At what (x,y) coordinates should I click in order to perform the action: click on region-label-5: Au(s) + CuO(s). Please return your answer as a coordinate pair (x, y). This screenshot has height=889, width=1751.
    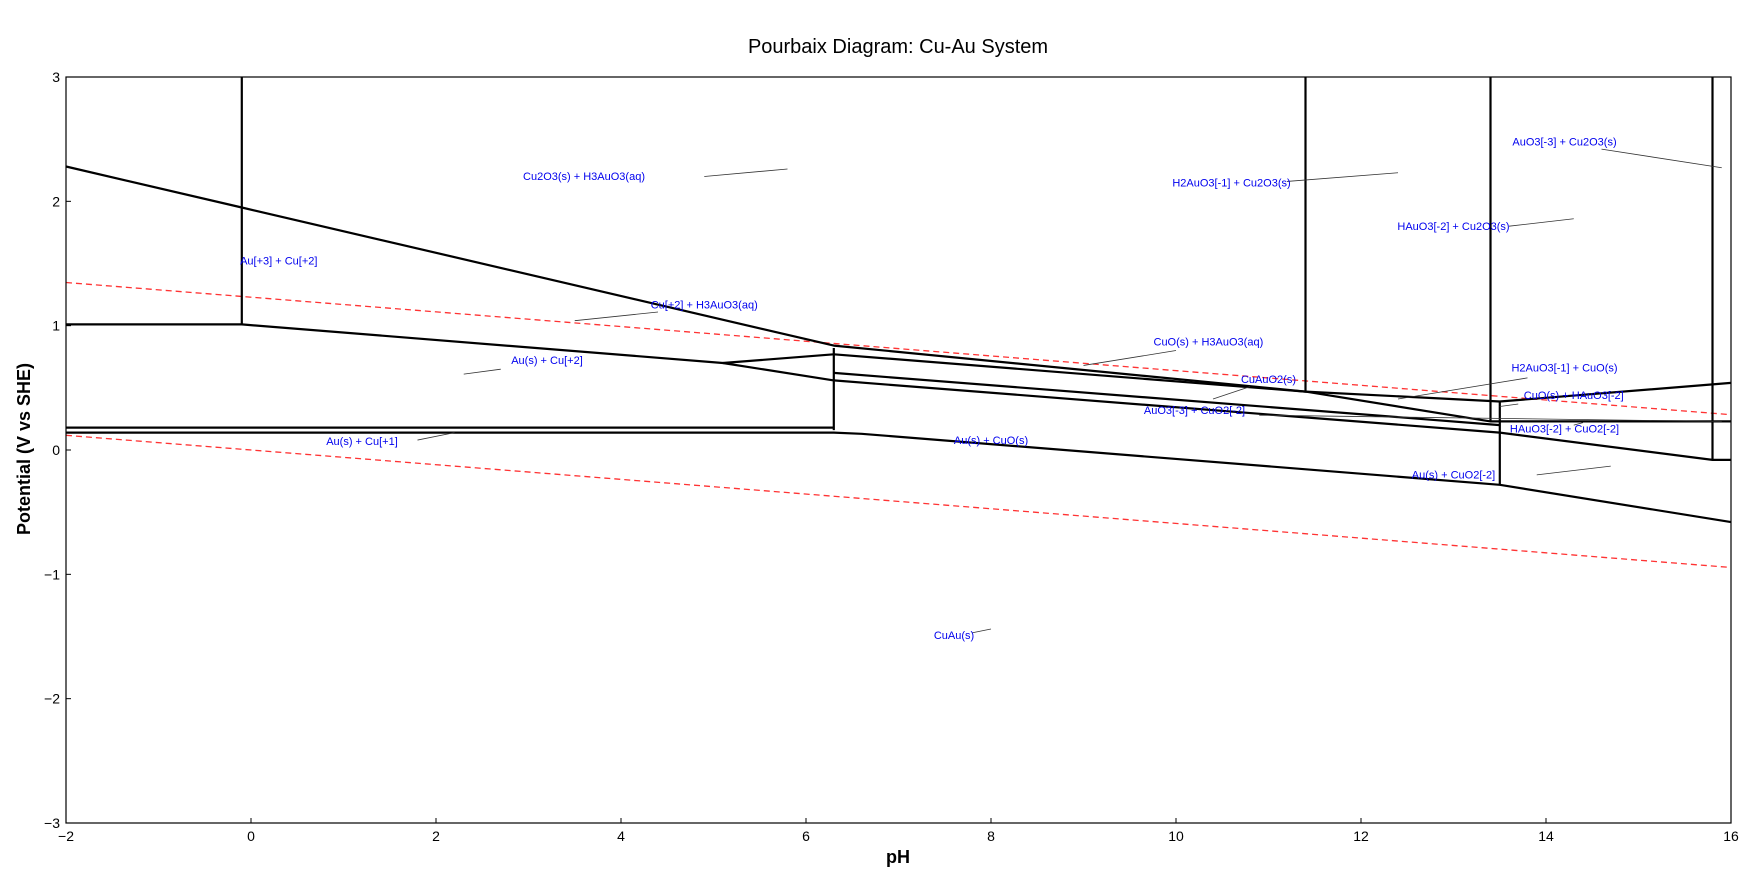
    Looking at the image, I should click on (991, 441).